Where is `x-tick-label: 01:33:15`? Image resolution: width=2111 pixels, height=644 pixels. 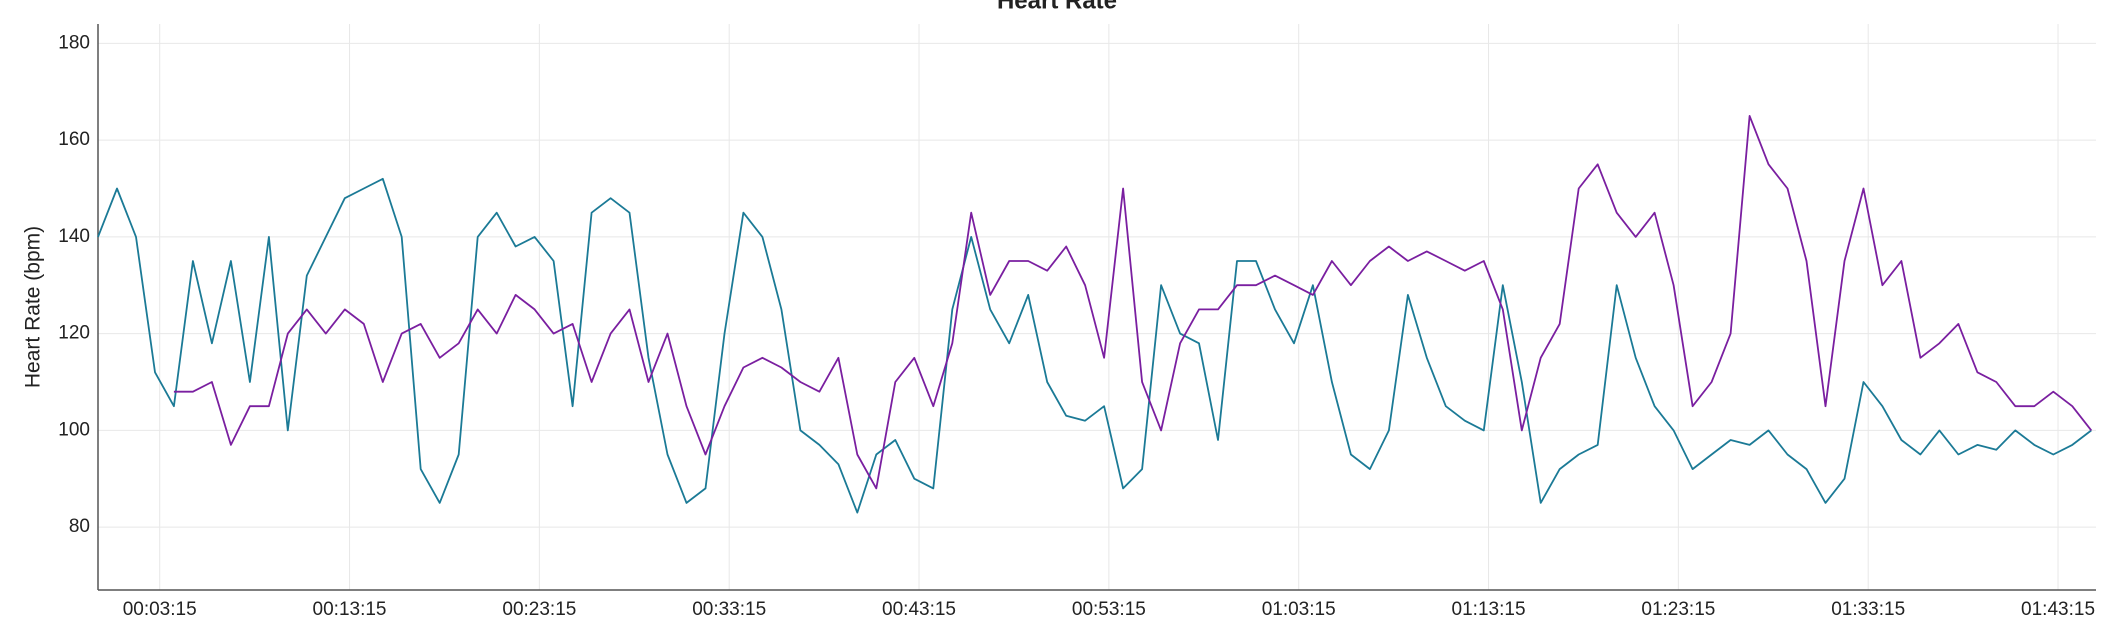
x-tick-label: 01:33:15 is located at coordinates (1868, 609).